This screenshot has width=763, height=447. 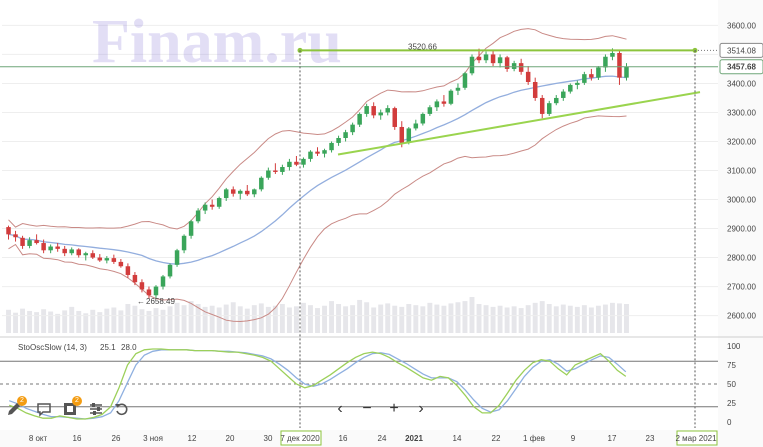 What do you see at coordinates (44, 409) in the screenshot?
I see `annotation-tool-button` at bounding box center [44, 409].